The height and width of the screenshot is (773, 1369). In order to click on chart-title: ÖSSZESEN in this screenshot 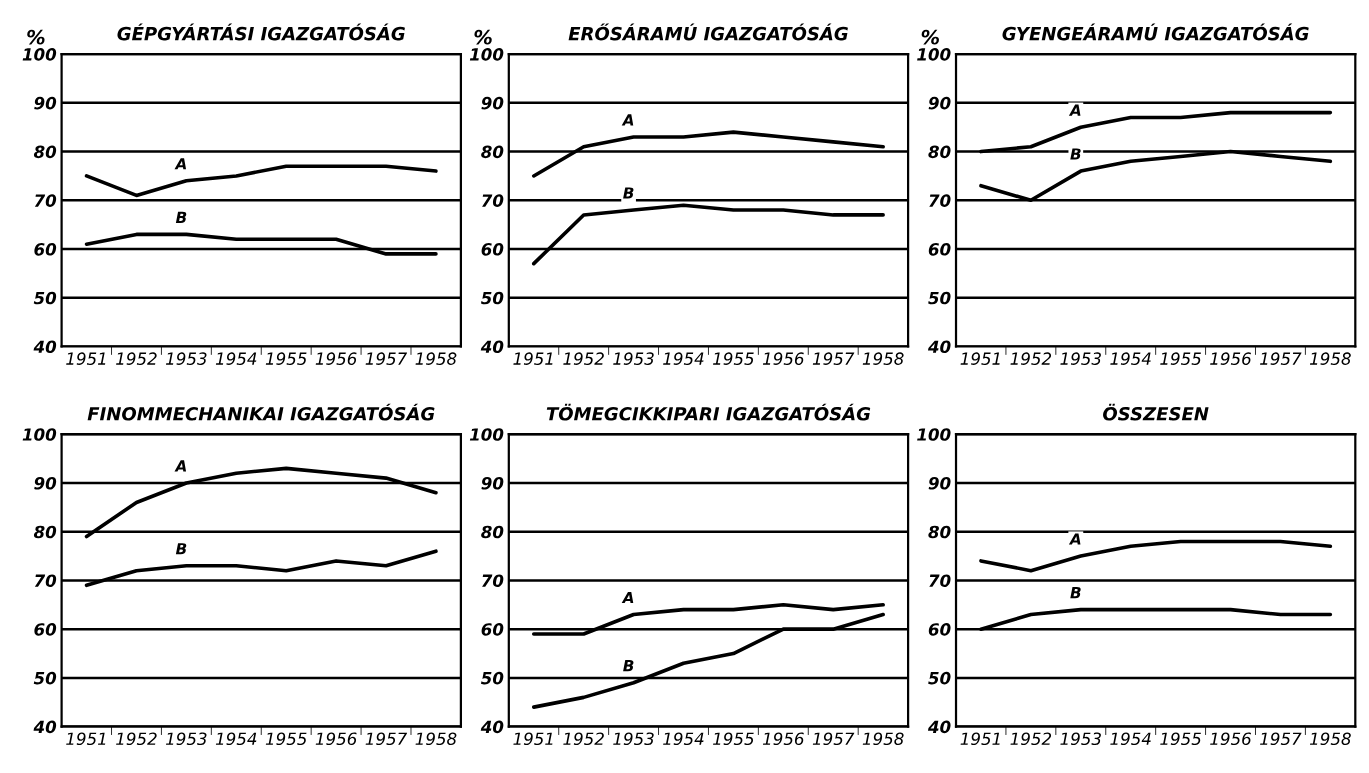, I will do `click(1156, 412)`.